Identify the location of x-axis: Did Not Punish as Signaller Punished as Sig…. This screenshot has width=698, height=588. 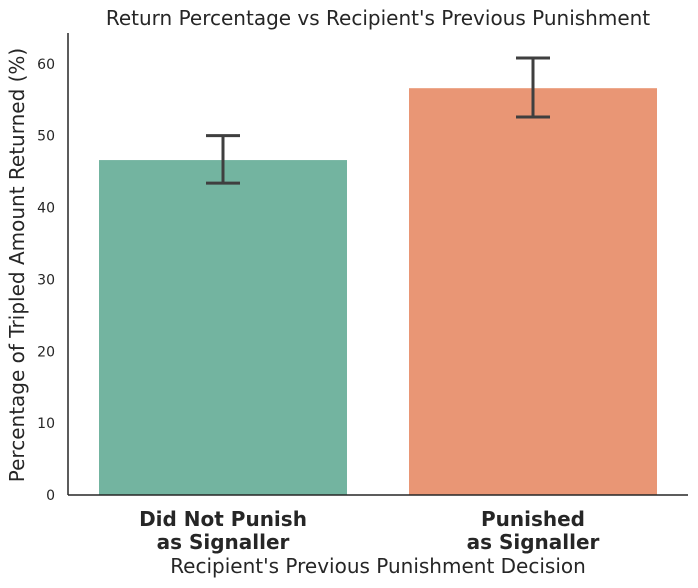
(378, 524).